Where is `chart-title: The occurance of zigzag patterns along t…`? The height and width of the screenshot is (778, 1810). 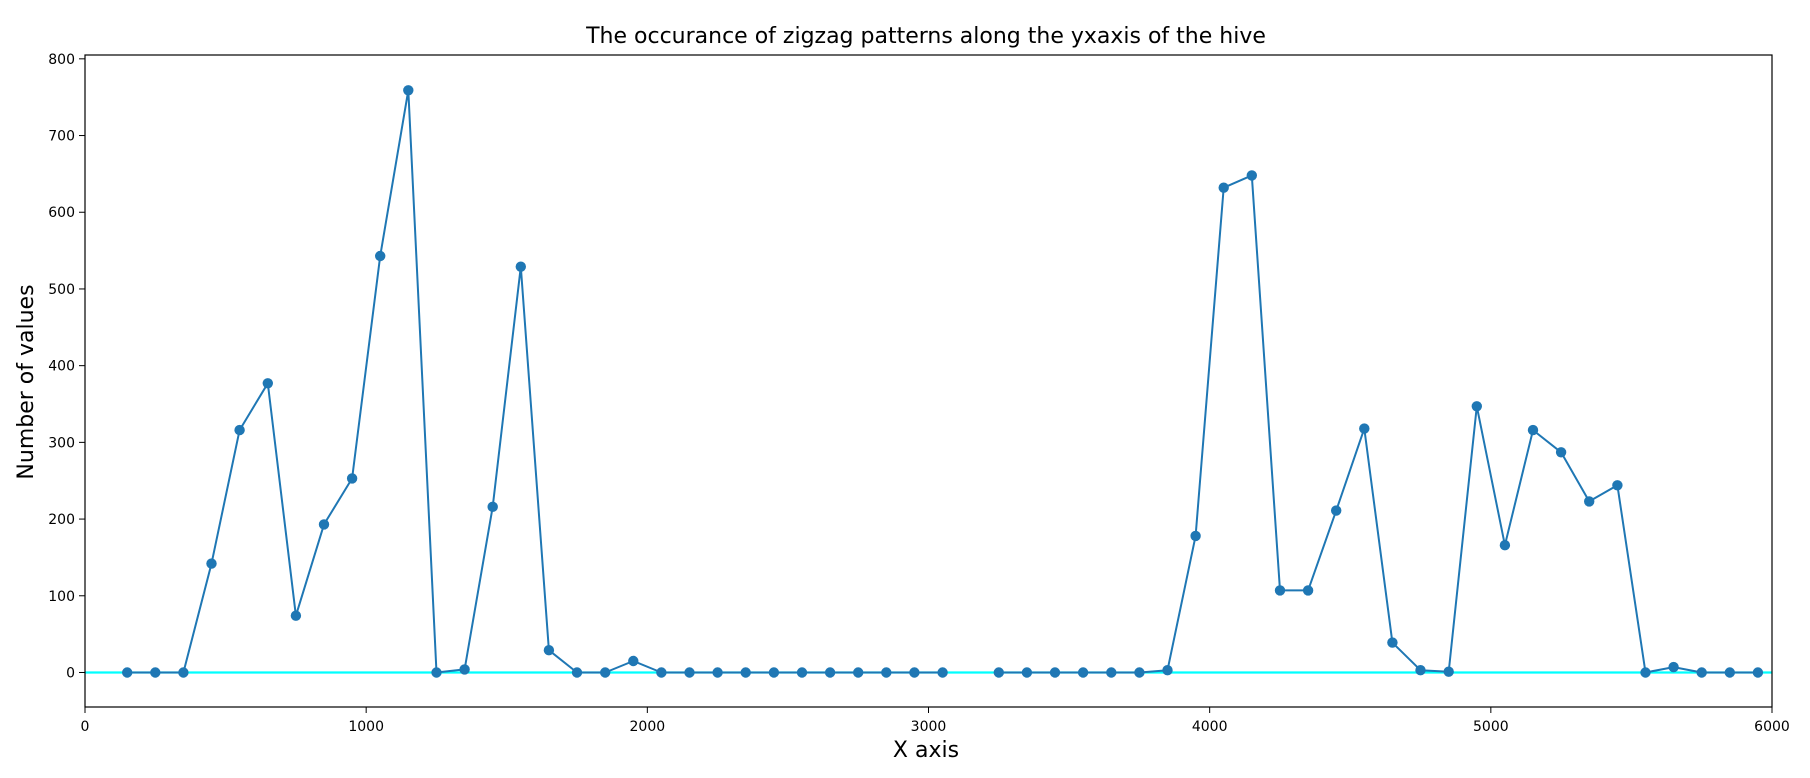
chart-title: The occurance of zigzag patterns along t… is located at coordinates (925, 36).